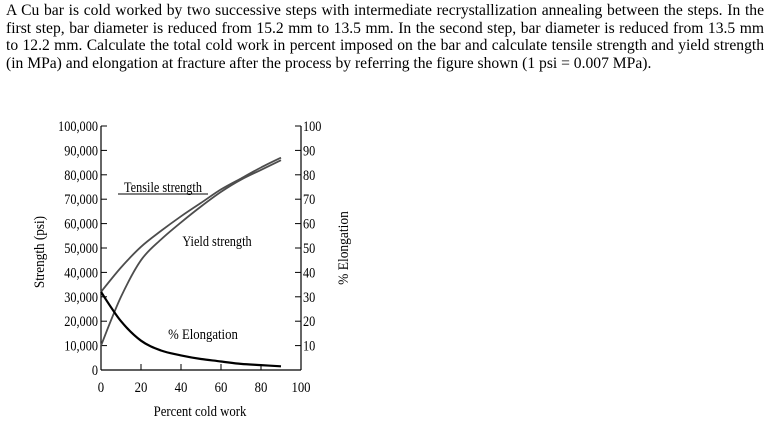 This screenshot has width=773, height=446. What do you see at coordinates (81, 199) in the screenshot?
I see `left-tick-label: 70,000` at bounding box center [81, 199].